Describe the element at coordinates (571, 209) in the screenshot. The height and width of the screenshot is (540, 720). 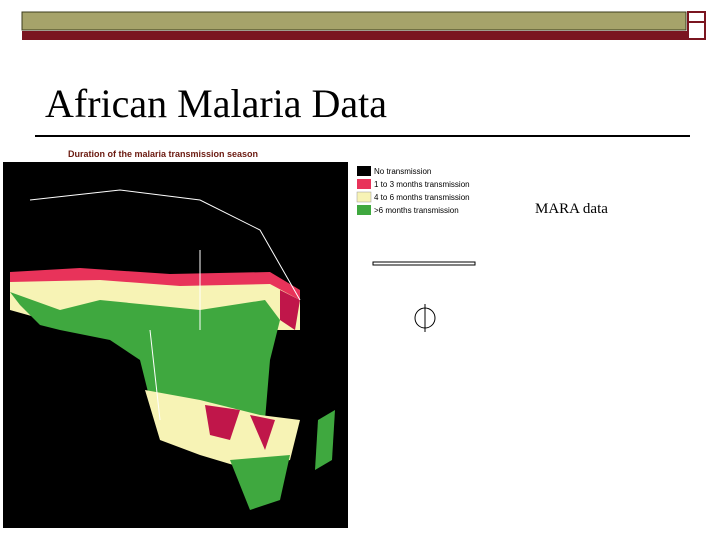
I see `caption: MARA data` at that location.